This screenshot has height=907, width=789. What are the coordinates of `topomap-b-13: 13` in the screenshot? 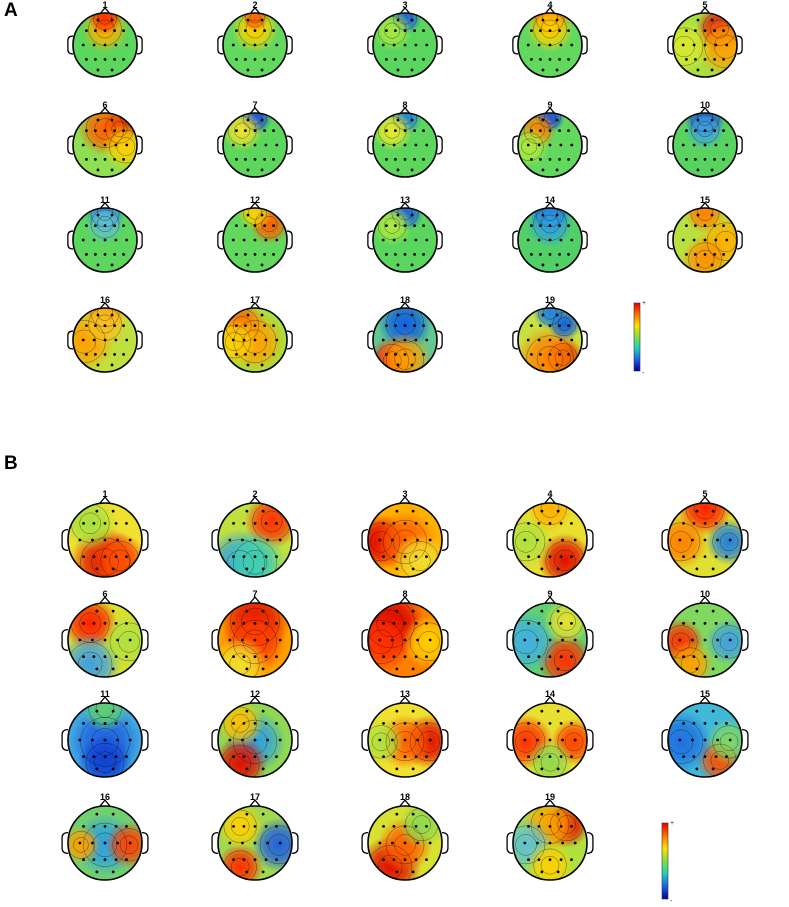 It's located at (405, 733).